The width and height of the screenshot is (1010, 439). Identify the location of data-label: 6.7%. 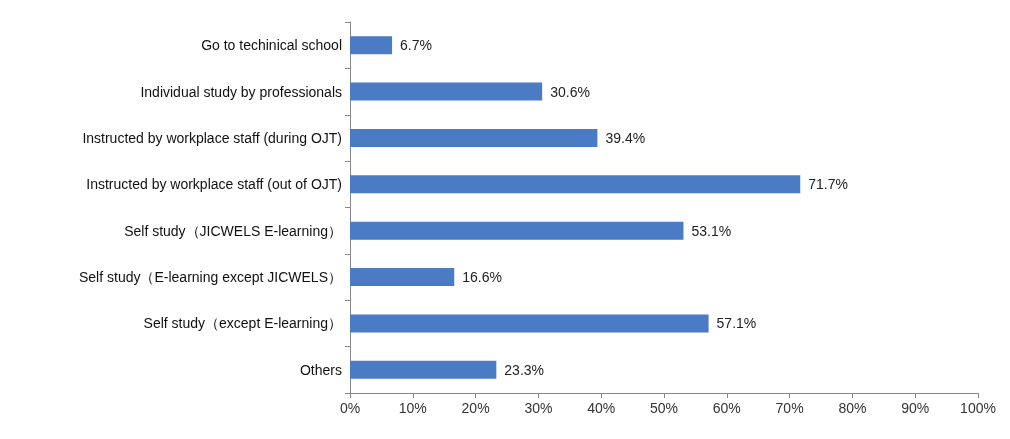
(416, 45).